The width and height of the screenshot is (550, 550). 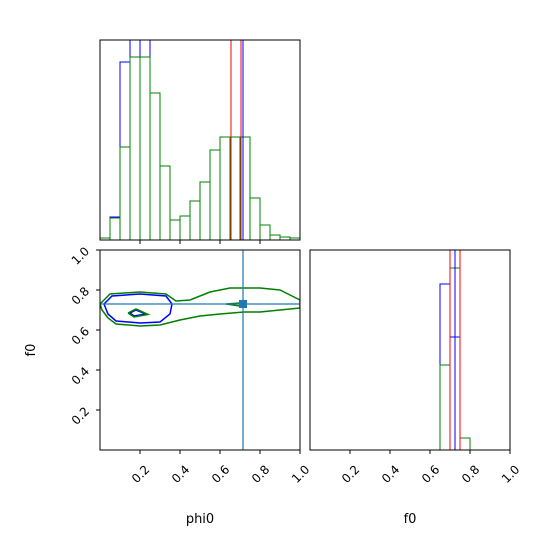 I want to click on y-tick-label: 0.6, so click(x=80, y=335).